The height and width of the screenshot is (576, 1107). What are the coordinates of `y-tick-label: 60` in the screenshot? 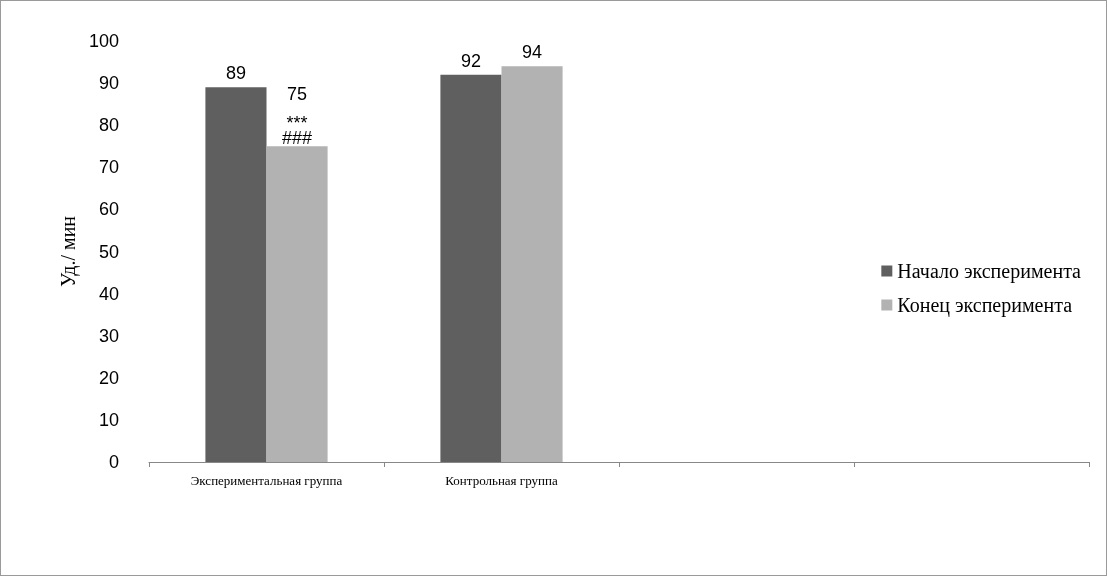 It's located at (108, 209).